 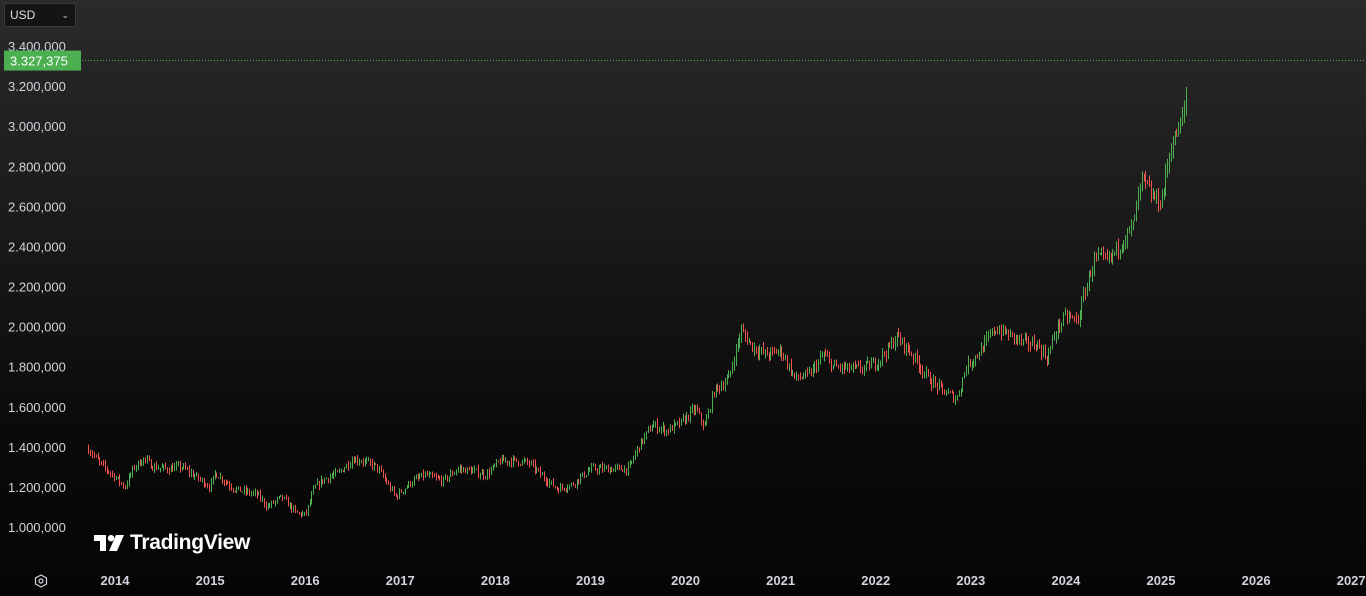 I want to click on settings-icon, so click(x=41, y=581).